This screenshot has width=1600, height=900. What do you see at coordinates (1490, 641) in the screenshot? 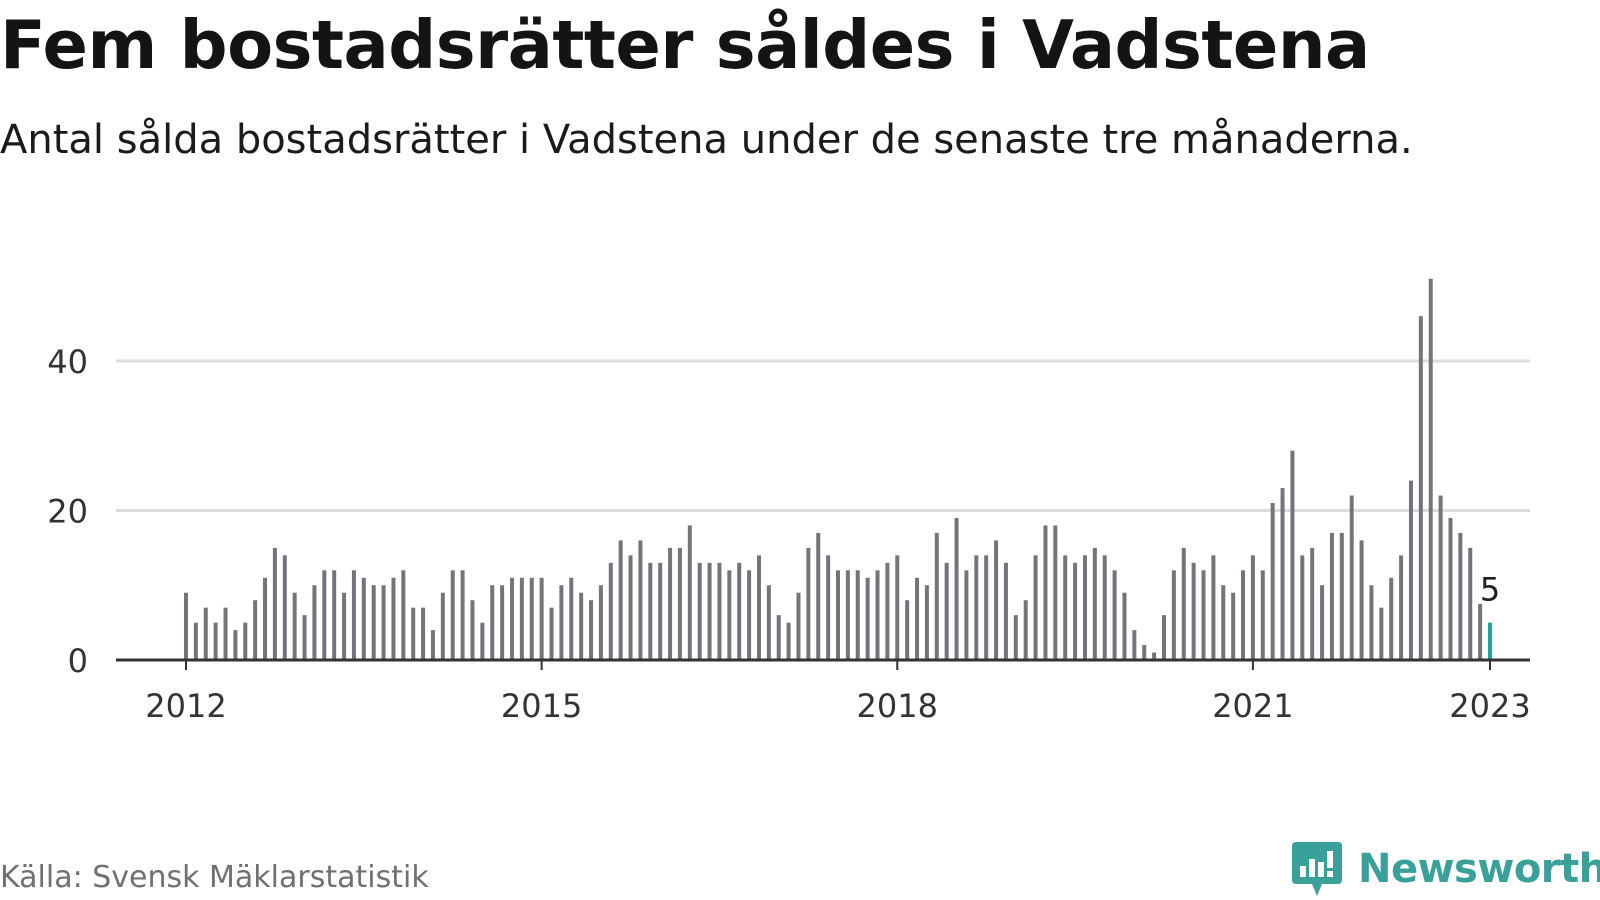
I see `bar-latest` at bounding box center [1490, 641].